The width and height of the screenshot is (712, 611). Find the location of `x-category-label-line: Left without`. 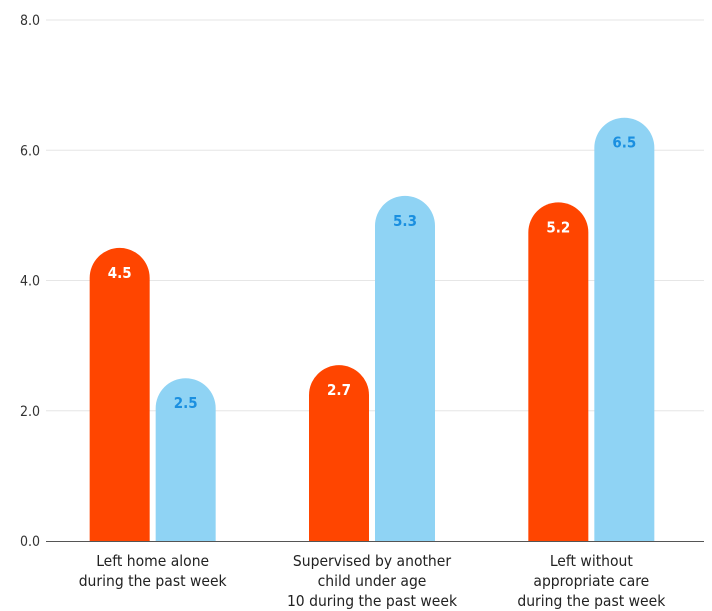

x-category-label-line: Left without is located at coordinates (592, 561).